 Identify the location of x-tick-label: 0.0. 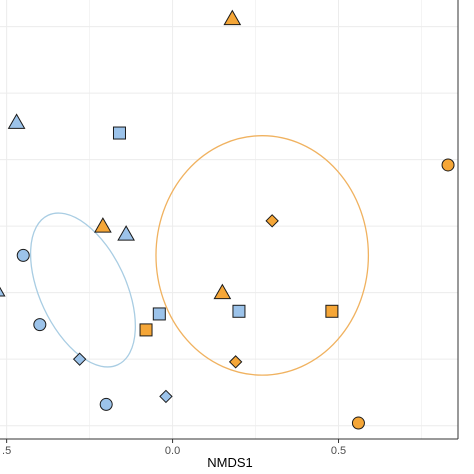
(172, 451).